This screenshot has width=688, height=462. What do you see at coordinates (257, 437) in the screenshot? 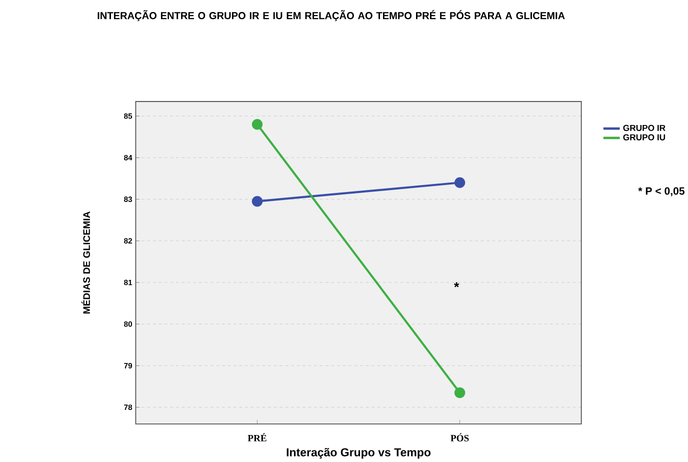
I see `x-tick-label: PRÉ` at bounding box center [257, 437].